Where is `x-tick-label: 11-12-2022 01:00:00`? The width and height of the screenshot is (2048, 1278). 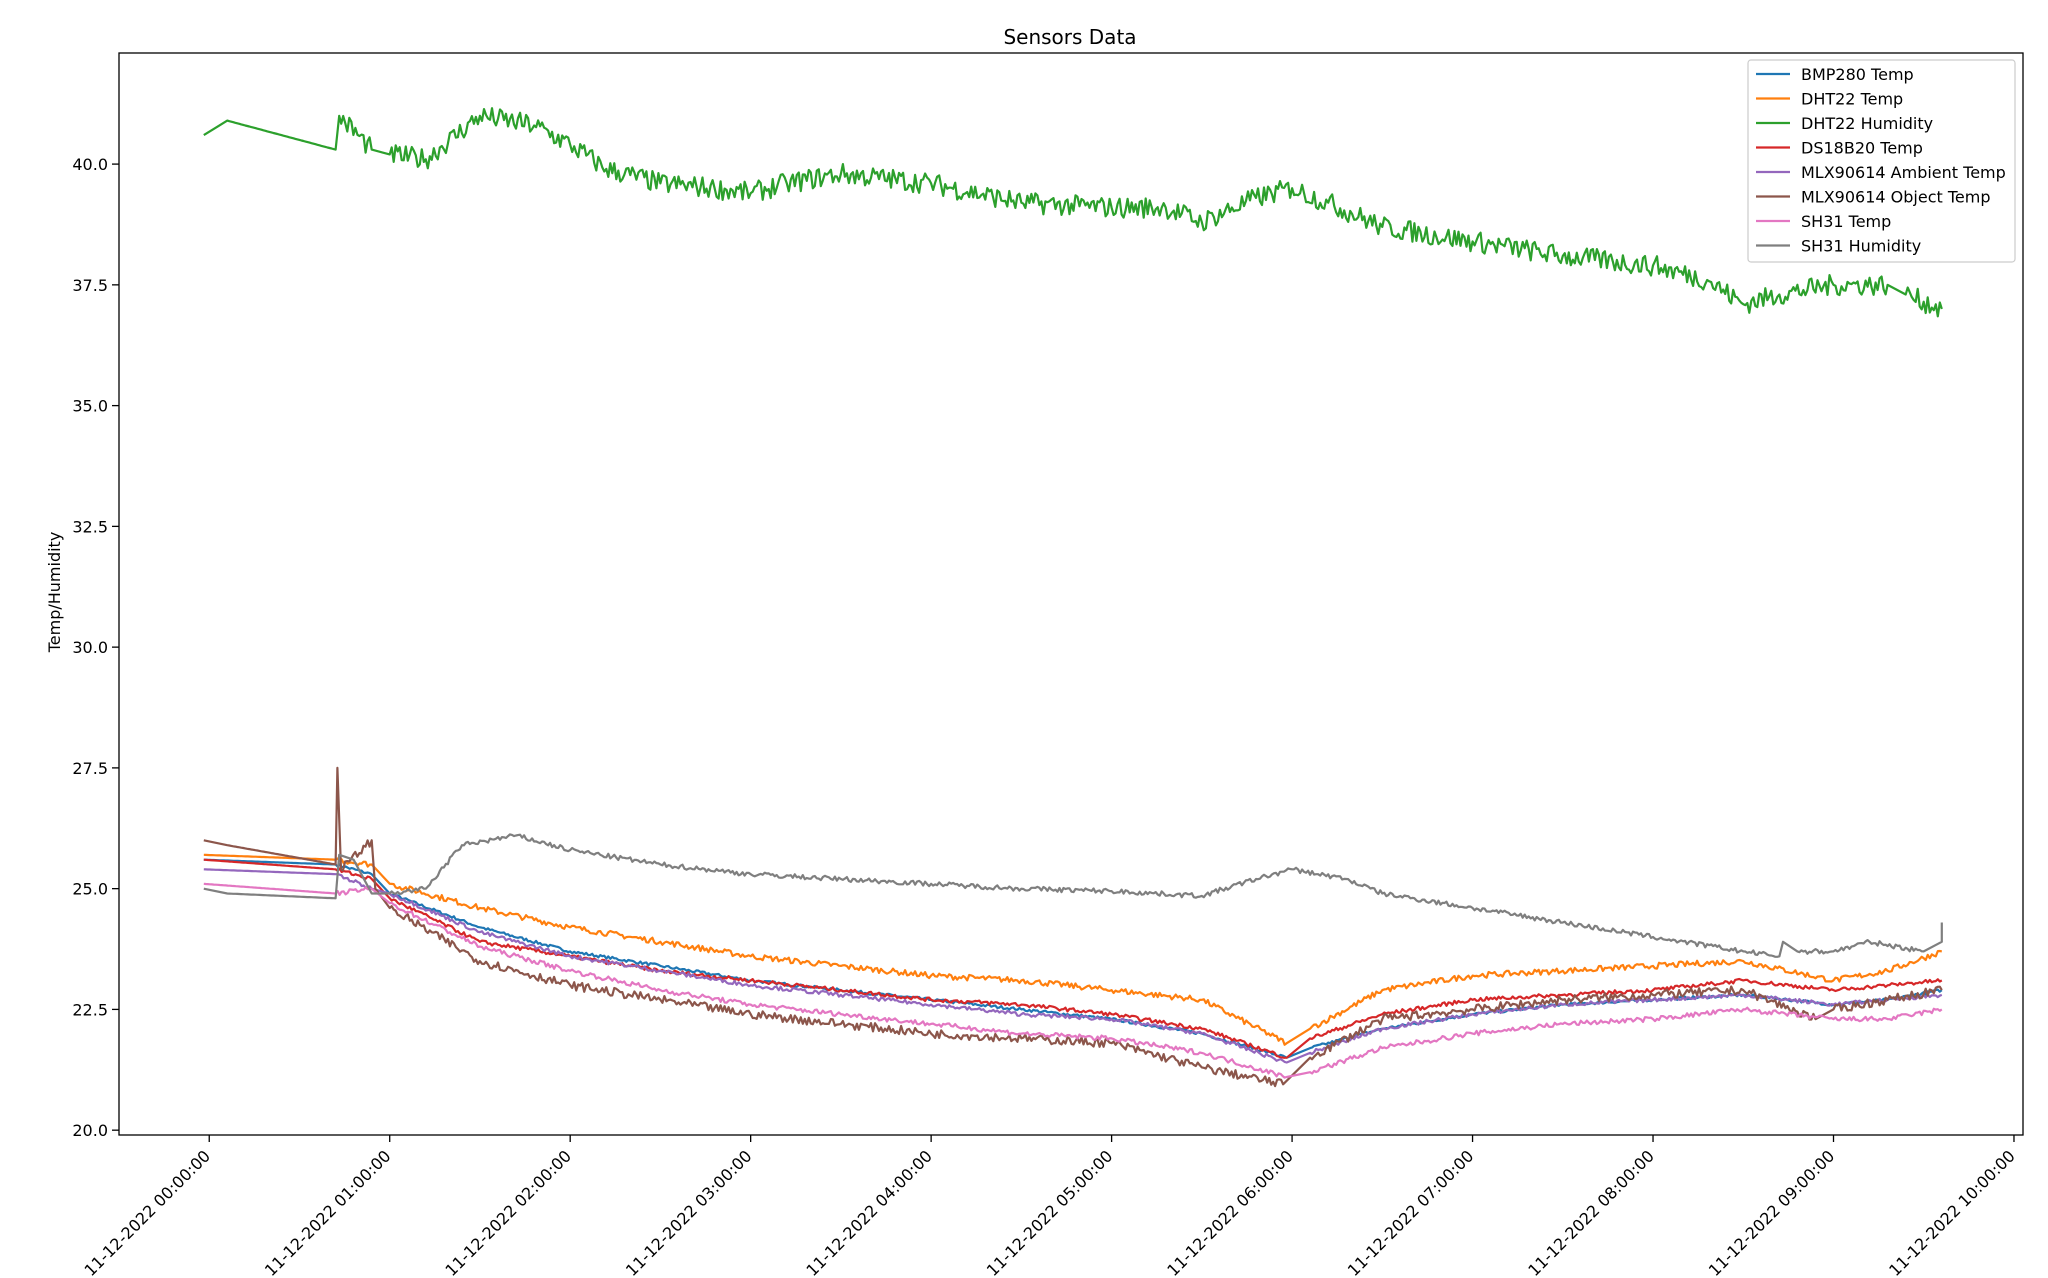
x-tick-label: 11-12-2022 01:00:00 is located at coordinates (328, 1212).